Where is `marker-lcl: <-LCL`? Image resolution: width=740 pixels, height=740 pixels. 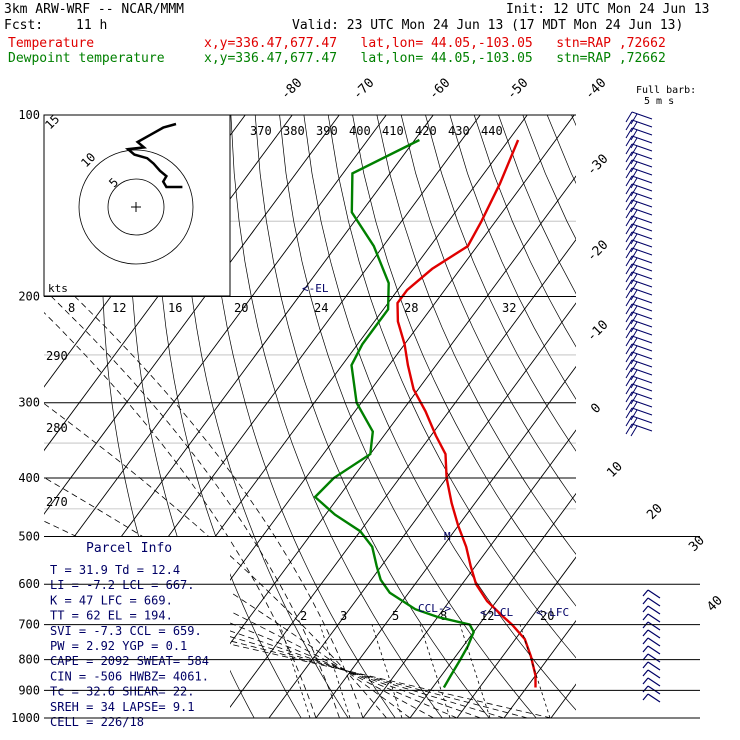
marker-lcl: <-LCL is located at coordinates (496, 612).